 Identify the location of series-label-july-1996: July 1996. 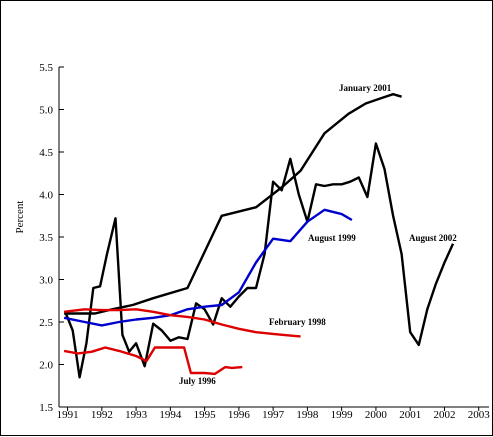
(197, 381).